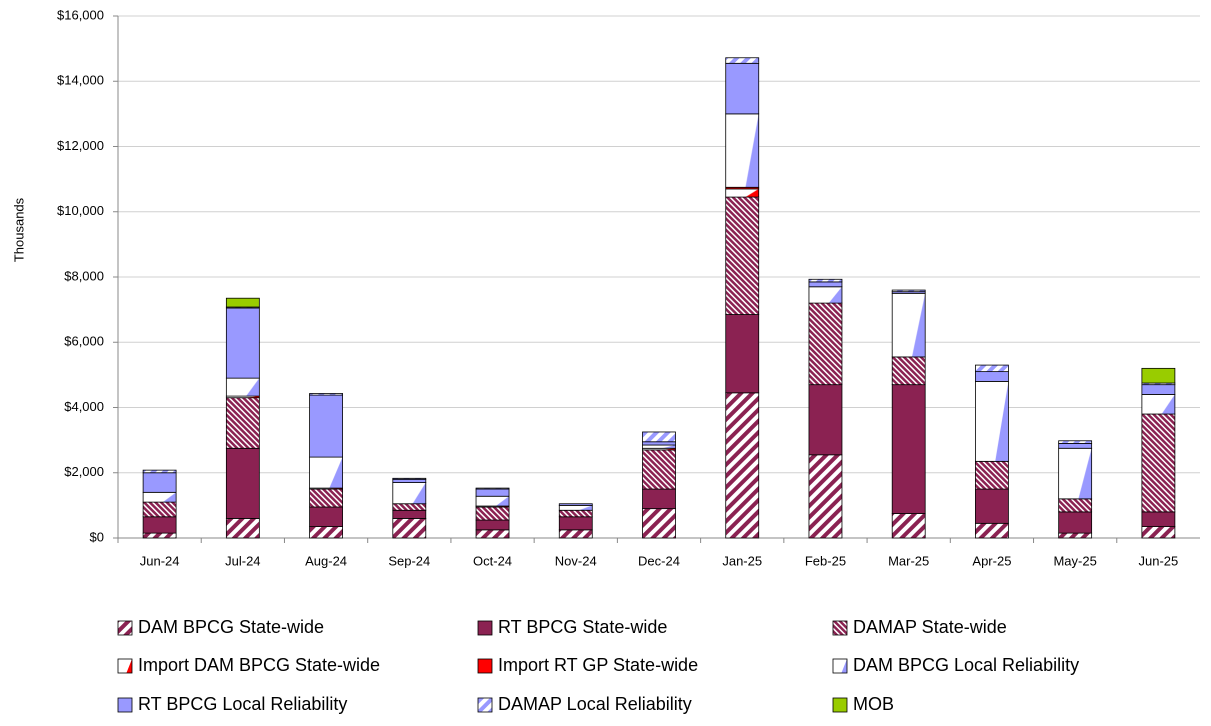 The width and height of the screenshot is (1211, 726). What do you see at coordinates (326, 560) in the screenshot?
I see `x-tick-label: Aug-24` at bounding box center [326, 560].